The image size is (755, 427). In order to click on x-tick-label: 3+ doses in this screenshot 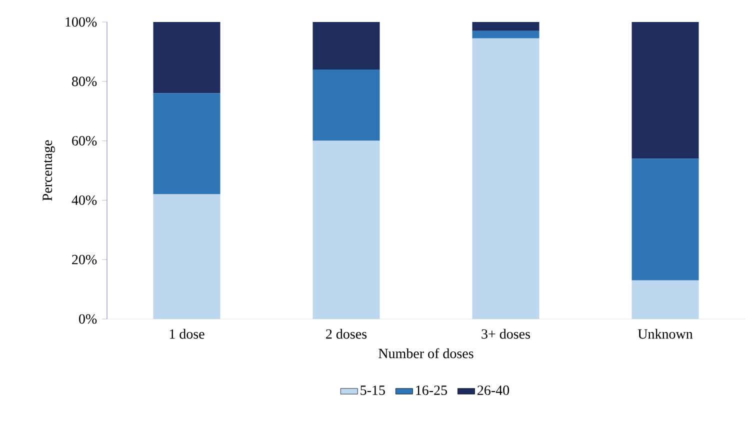, I will do `click(506, 333)`.